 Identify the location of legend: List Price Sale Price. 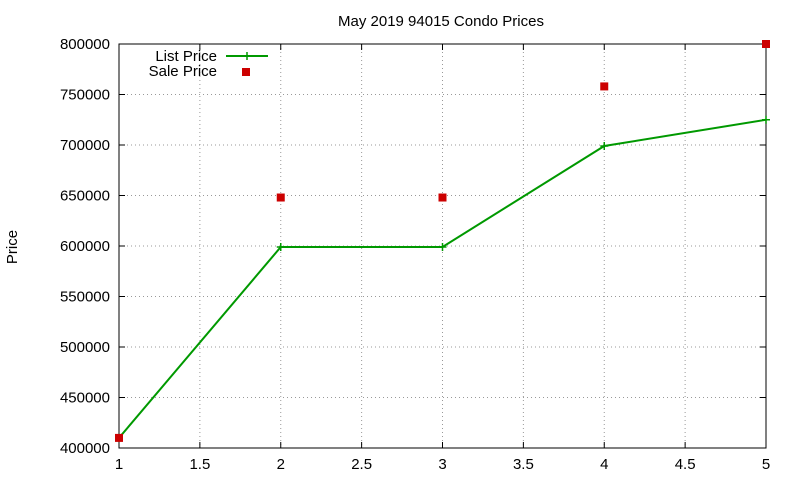
(208, 64).